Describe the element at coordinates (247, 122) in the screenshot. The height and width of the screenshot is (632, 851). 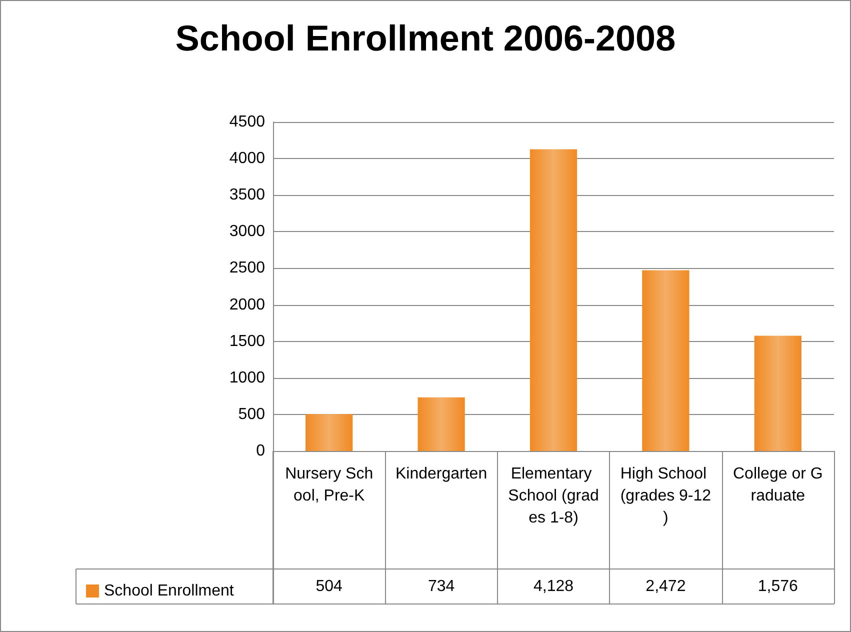
I see `y-tick-label: 4500` at that location.